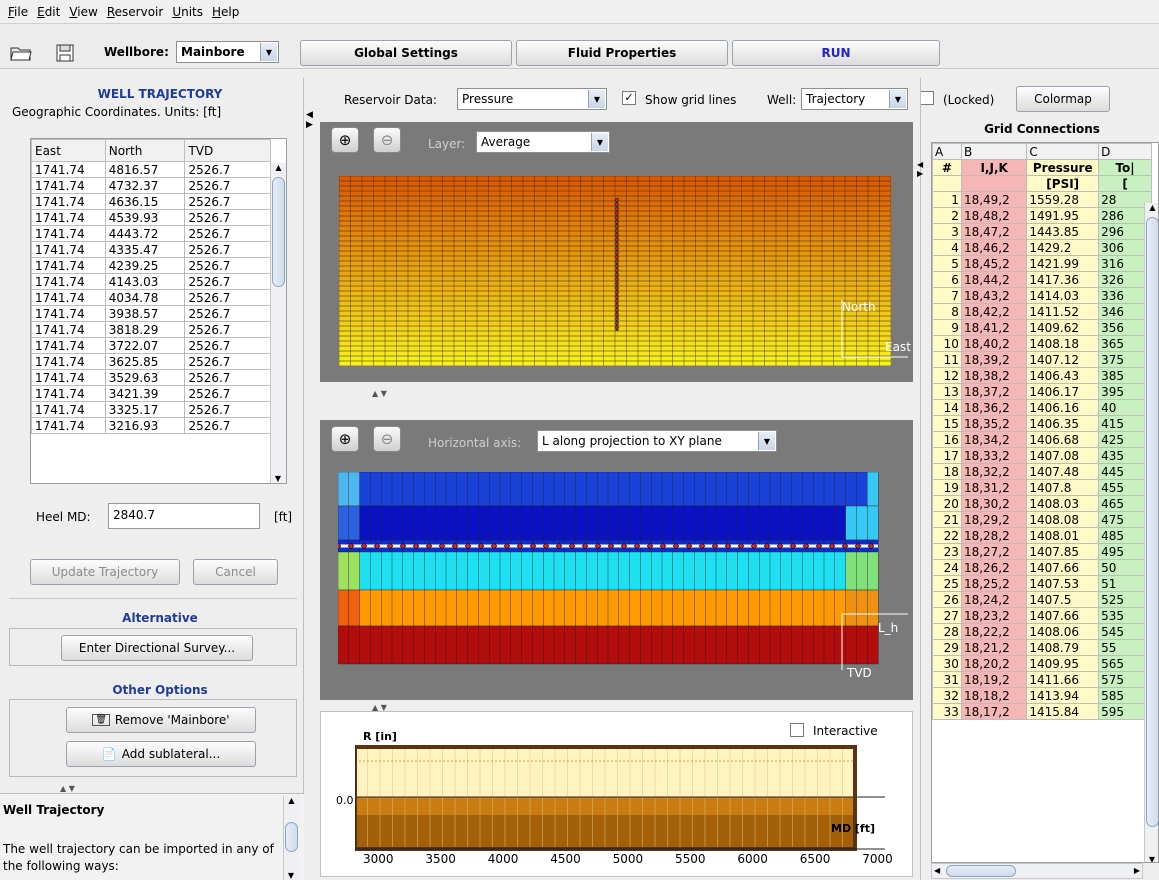  Describe the element at coordinates (135, 11) in the screenshot. I see `menu-reservoir: Reservoir` at that location.